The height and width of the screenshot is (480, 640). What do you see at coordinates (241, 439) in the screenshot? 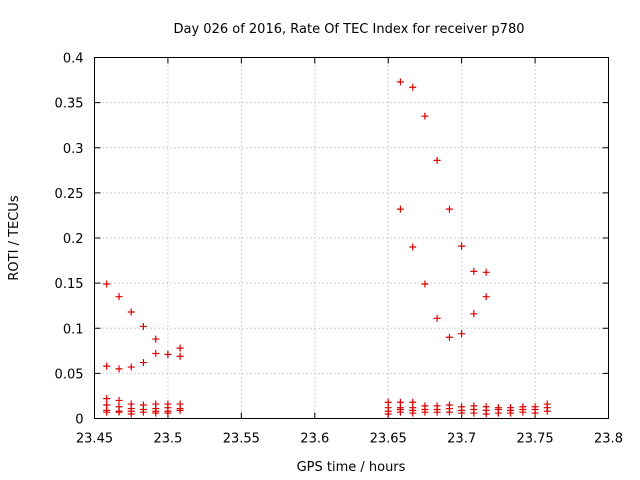
I see `x-tick-label: 23.55` at bounding box center [241, 439].